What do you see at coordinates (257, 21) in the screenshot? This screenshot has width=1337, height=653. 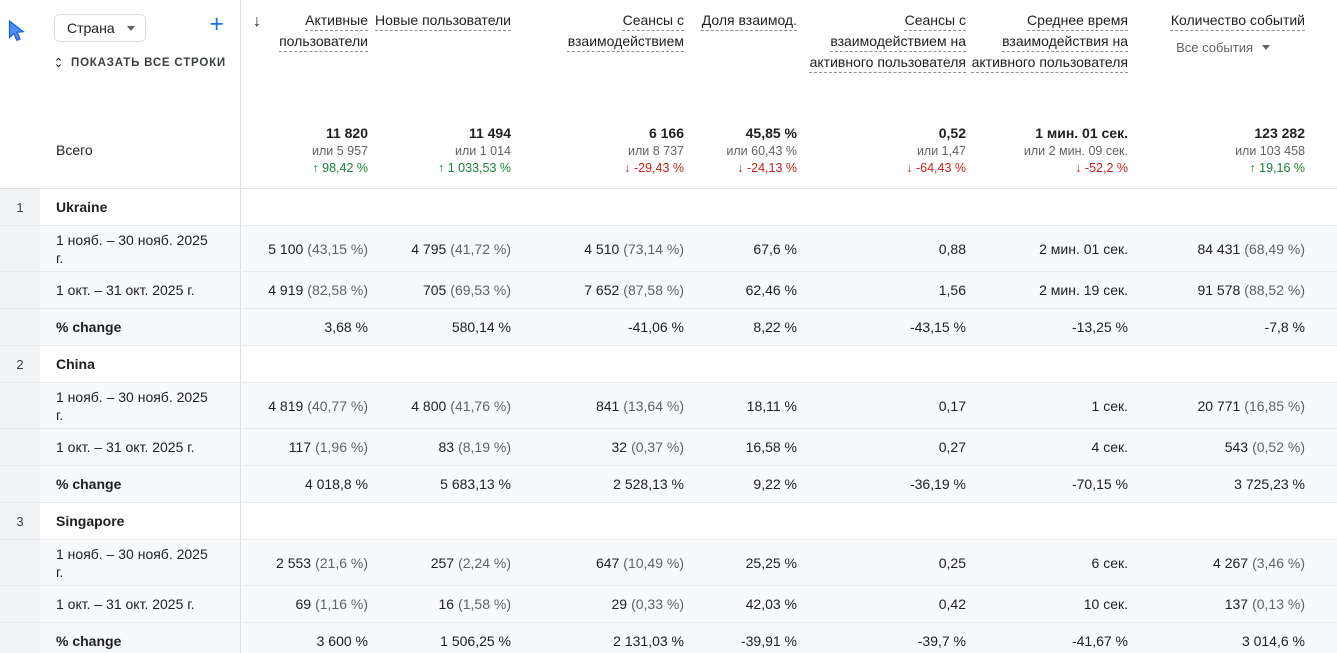 I see `sort-descending-icon: ↓` at bounding box center [257, 21].